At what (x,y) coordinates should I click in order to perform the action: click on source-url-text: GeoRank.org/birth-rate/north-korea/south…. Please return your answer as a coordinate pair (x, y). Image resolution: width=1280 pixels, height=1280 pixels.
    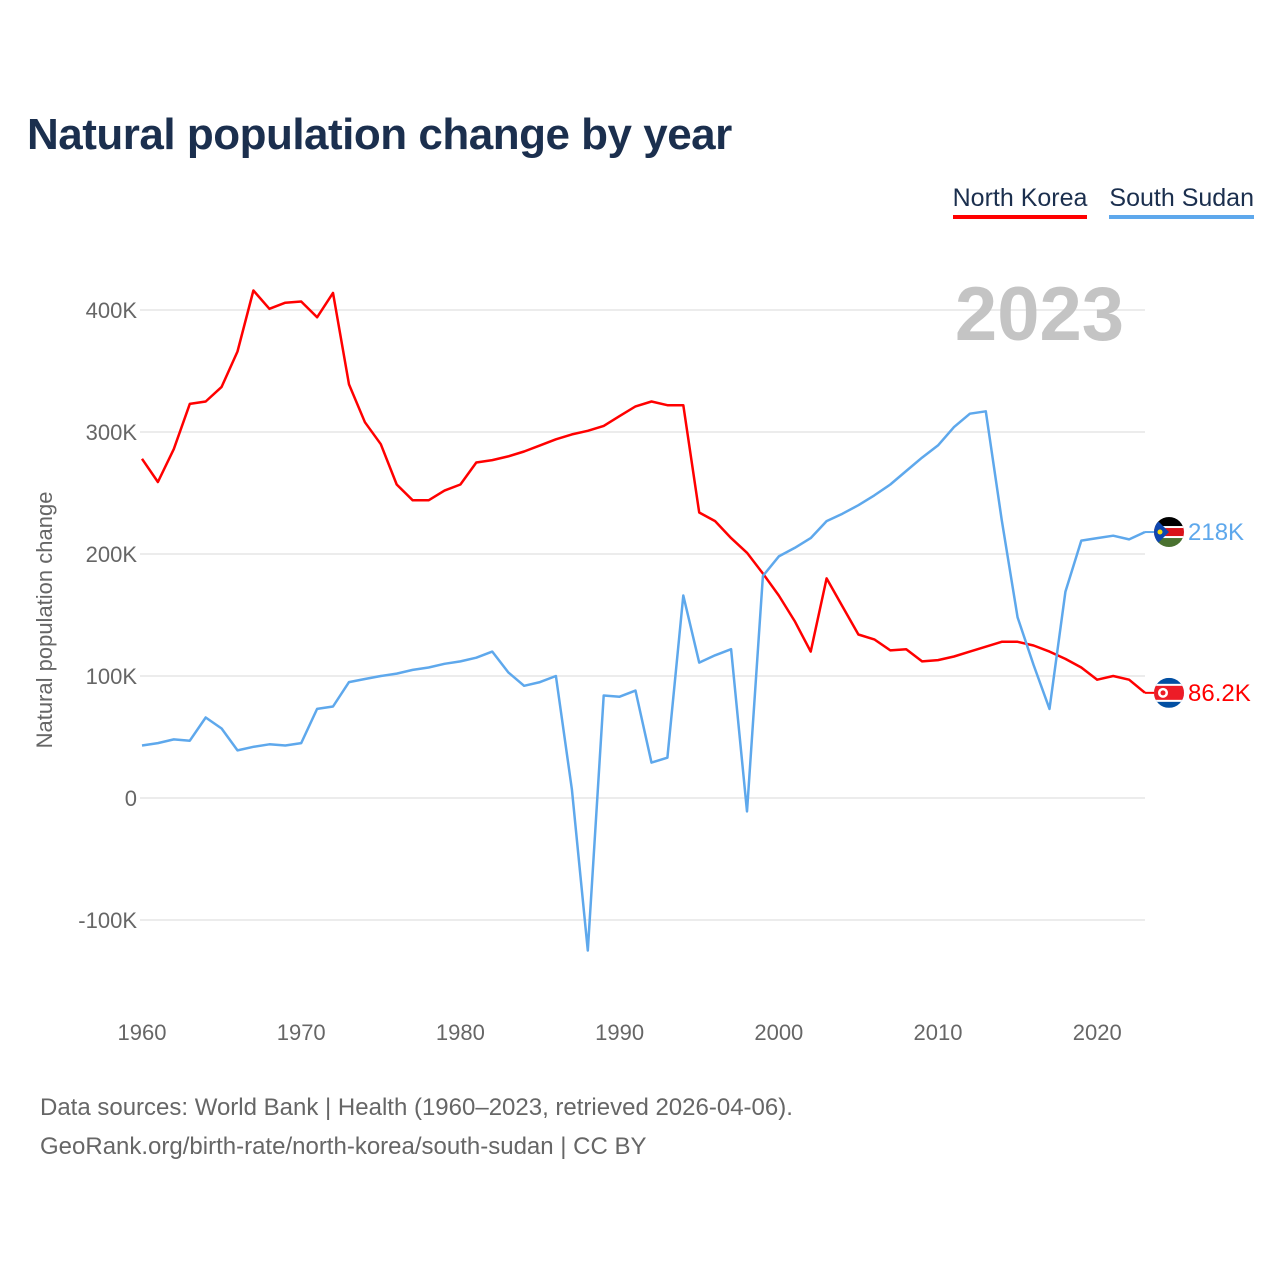
    Looking at the image, I should click on (343, 1146).